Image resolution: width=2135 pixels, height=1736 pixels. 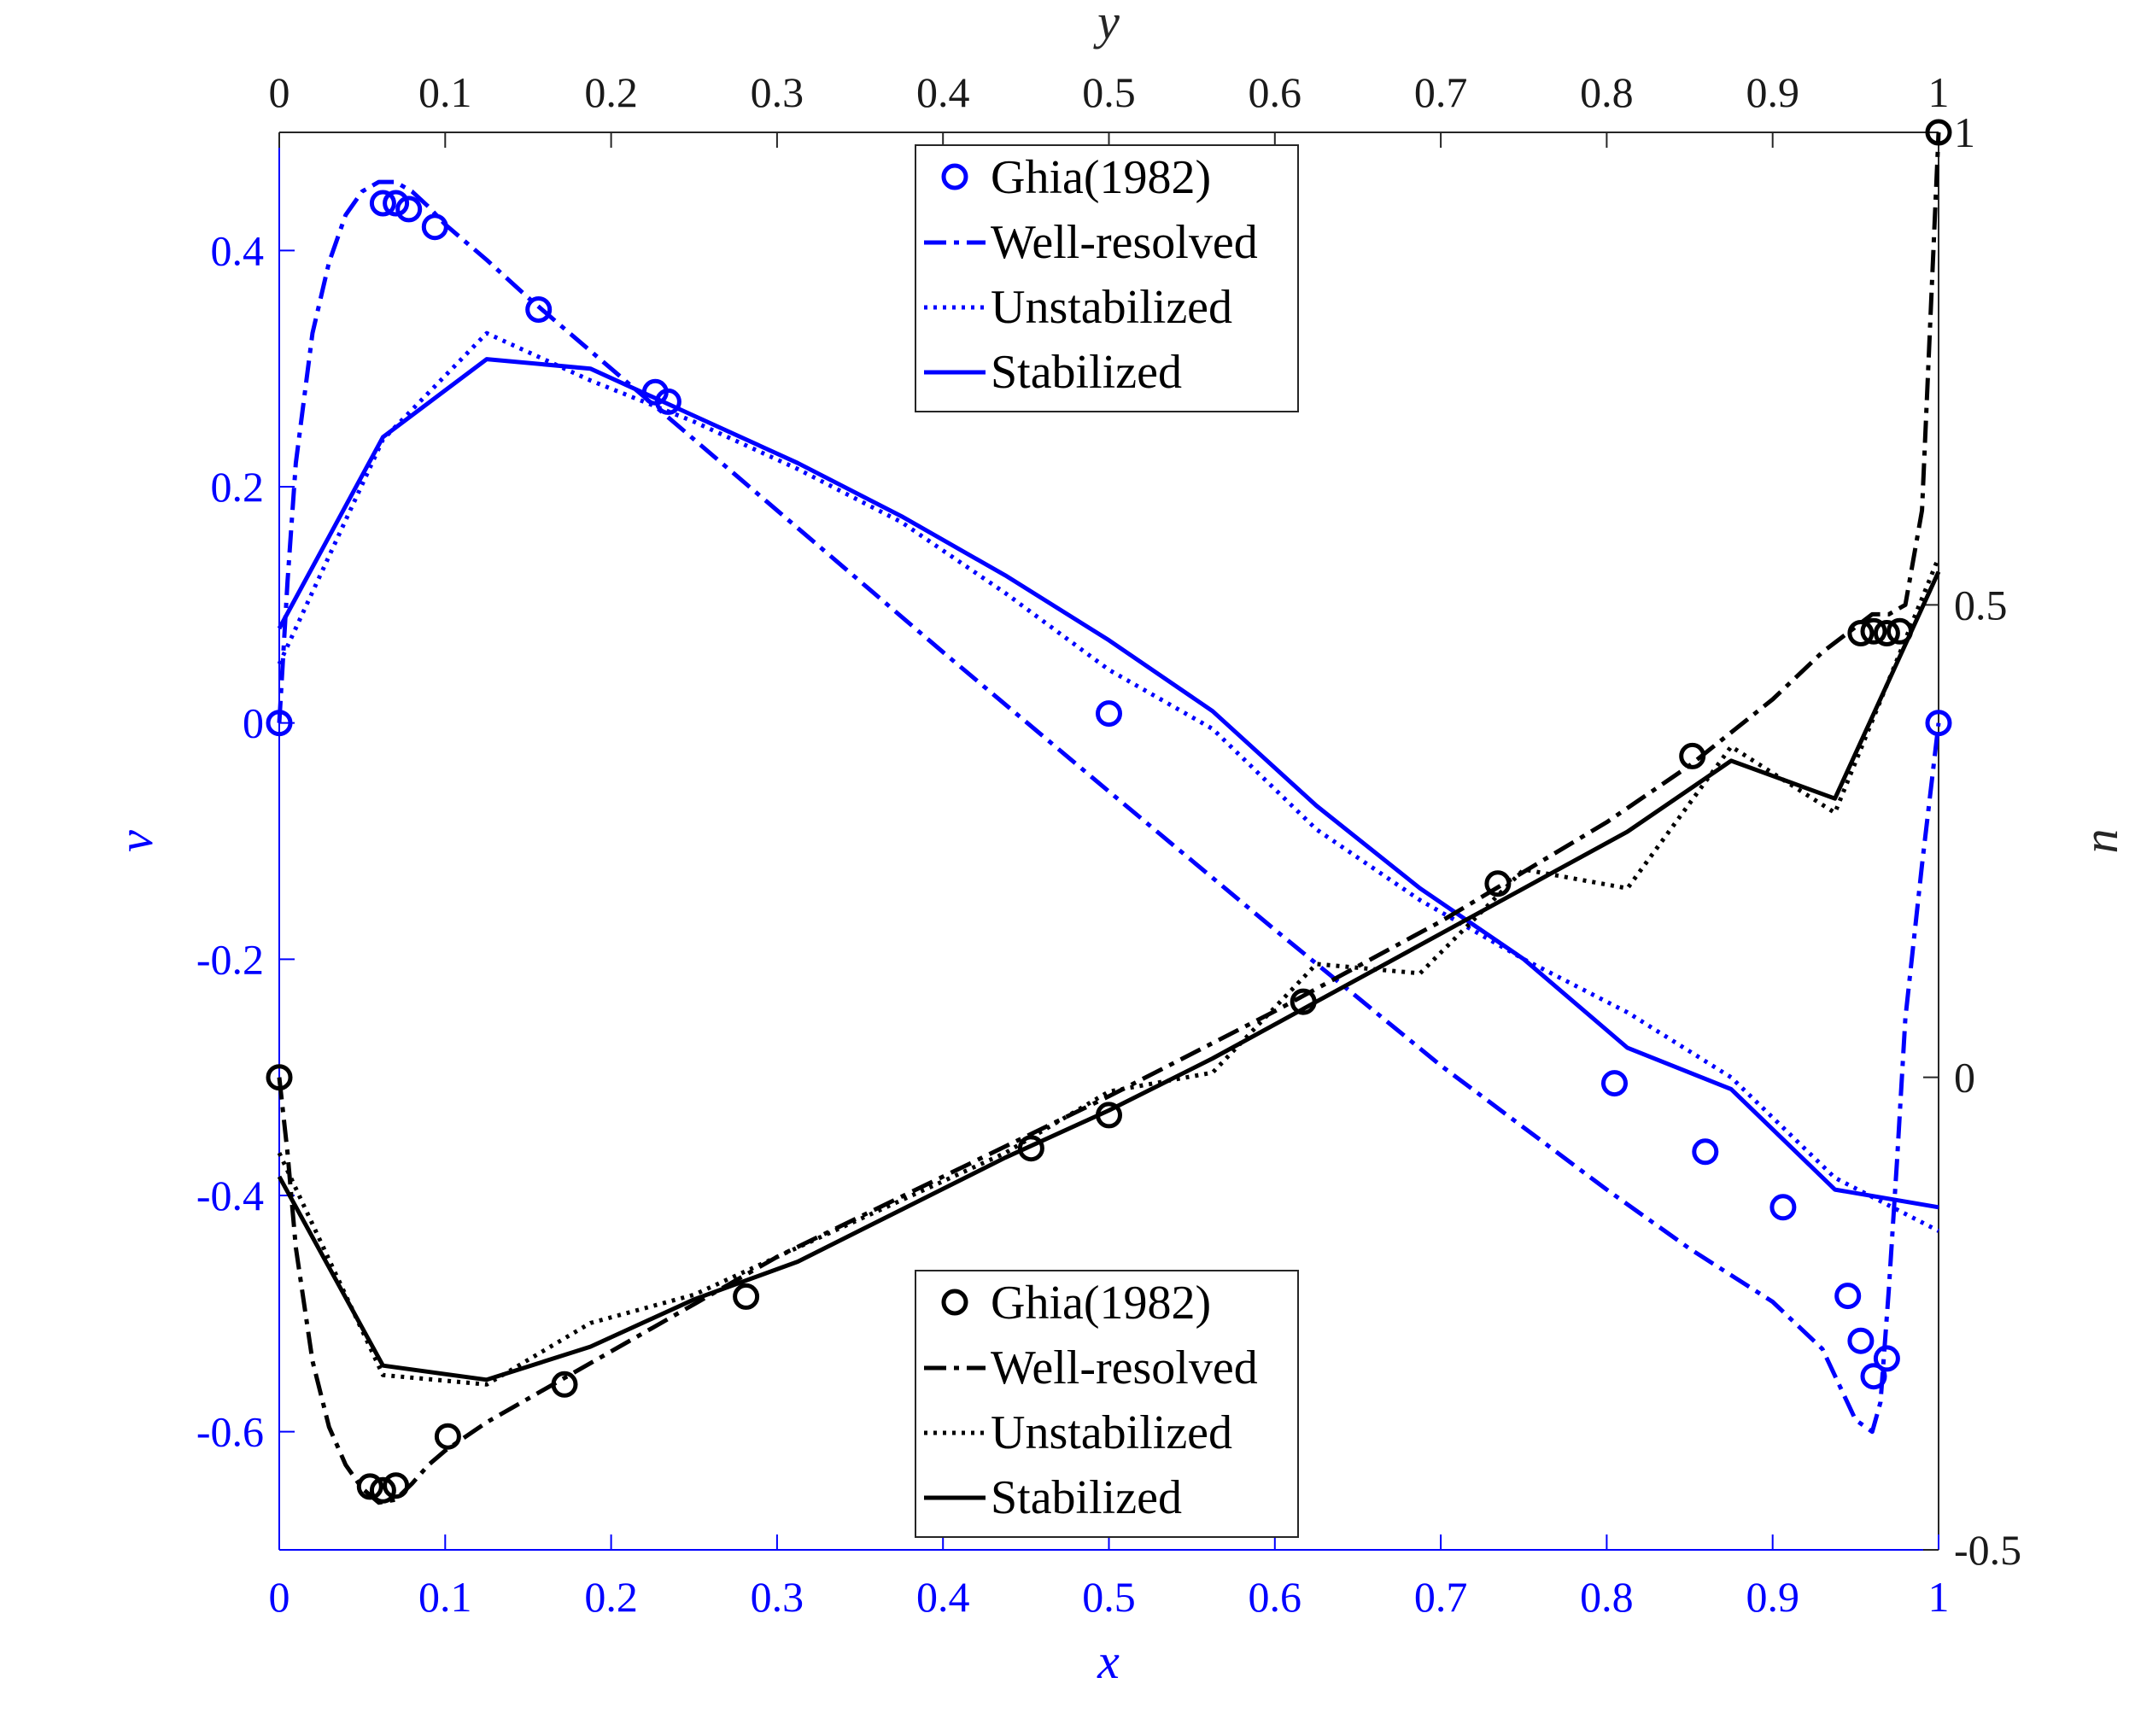 I want to click on v-tick-label: 0, so click(x=253, y=723).